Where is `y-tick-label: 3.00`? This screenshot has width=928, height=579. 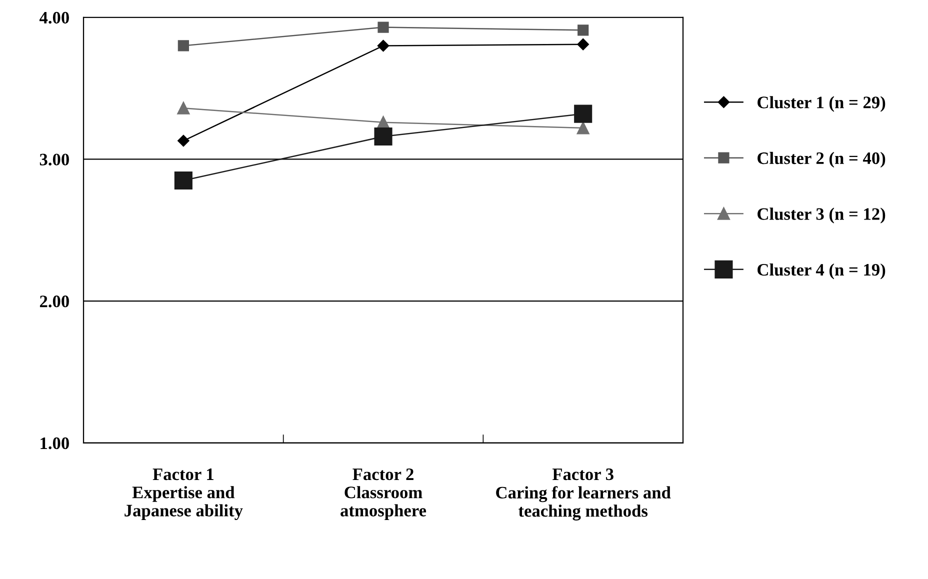 y-tick-label: 3.00 is located at coordinates (54, 160).